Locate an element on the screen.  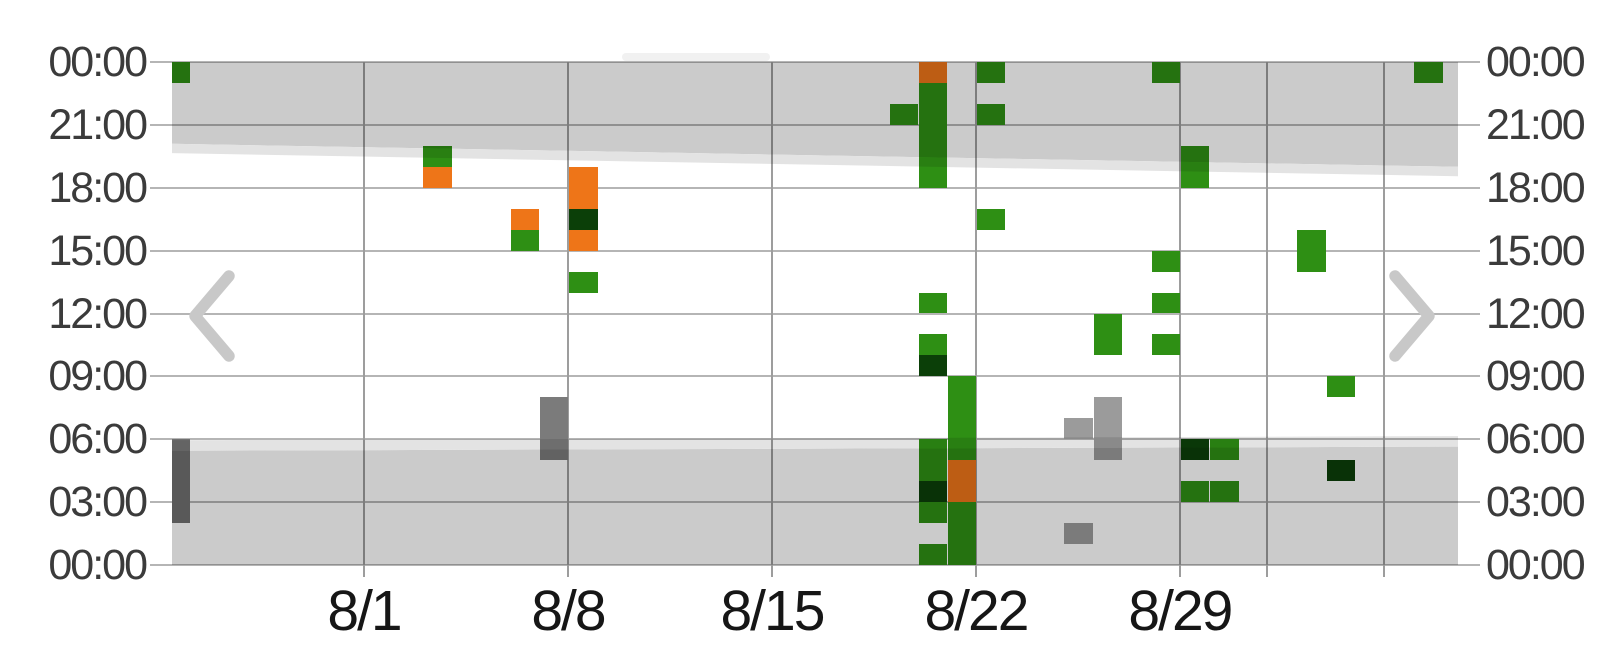
x-axis-tick-label: 8/8 is located at coordinates (568, 611).